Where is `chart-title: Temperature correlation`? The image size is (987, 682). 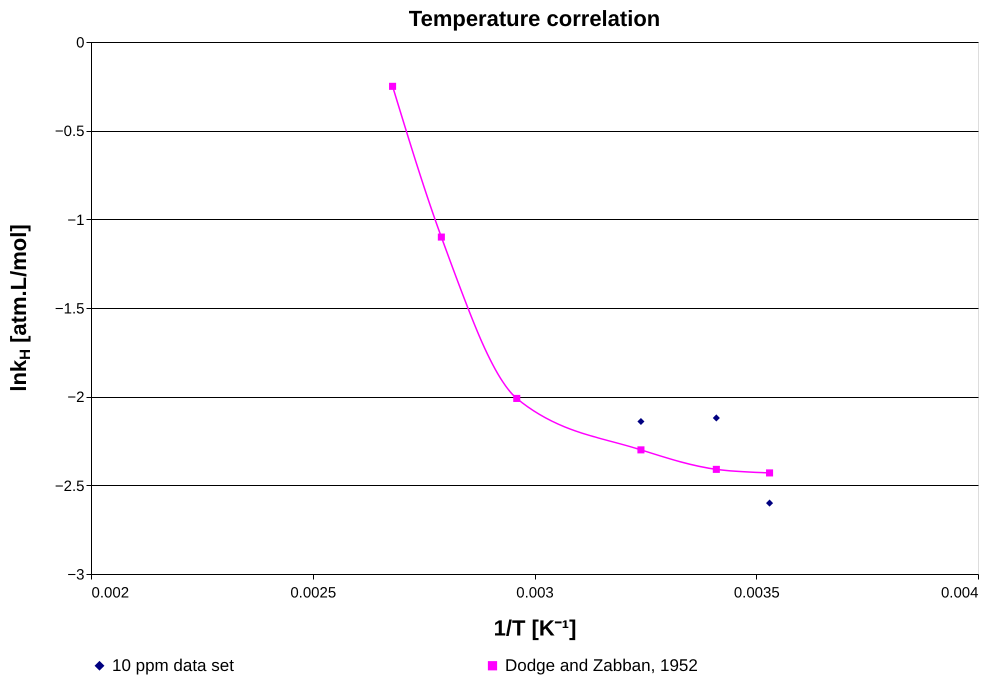
chart-title: Temperature correlation is located at coordinates (534, 18).